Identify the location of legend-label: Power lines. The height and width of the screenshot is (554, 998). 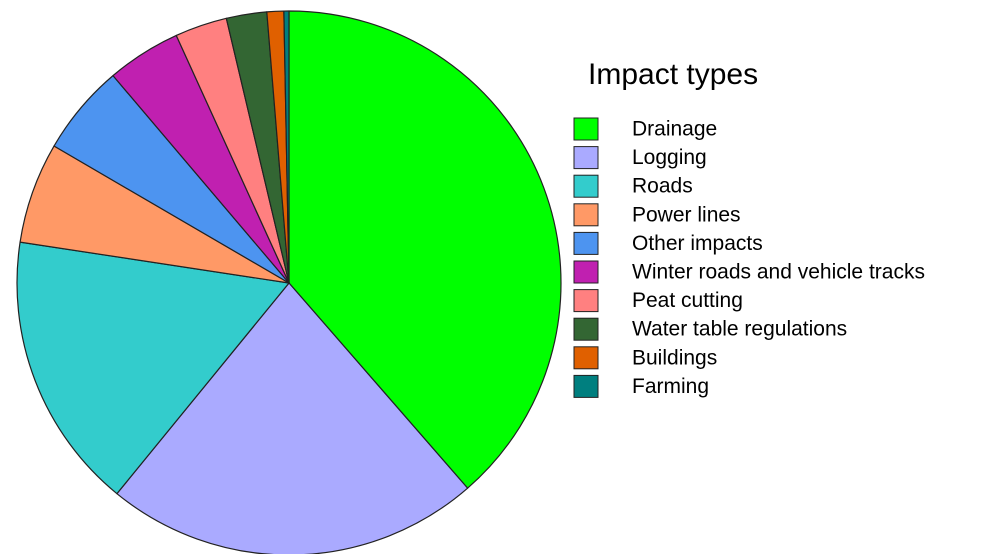
(686, 214).